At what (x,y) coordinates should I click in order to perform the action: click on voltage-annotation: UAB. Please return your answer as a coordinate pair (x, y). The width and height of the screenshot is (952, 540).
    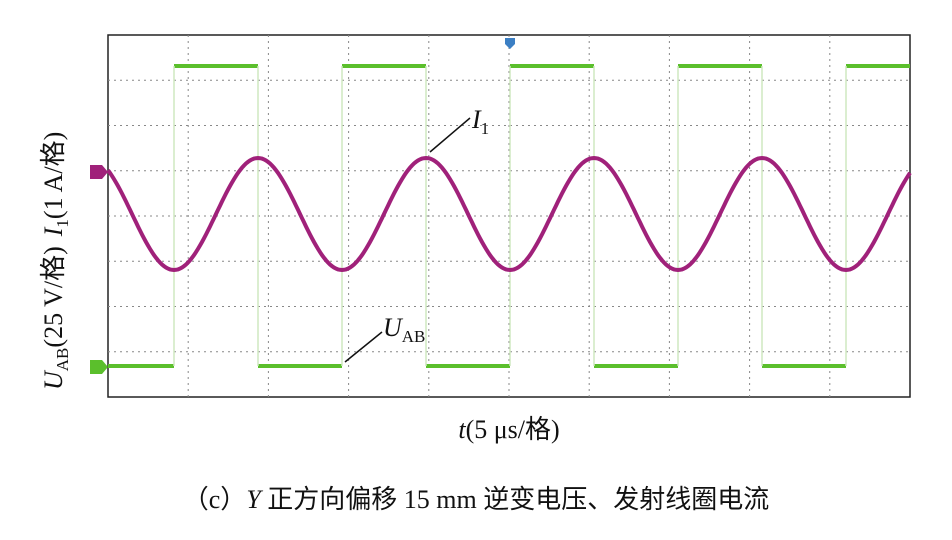
    Looking at the image, I should click on (404, 329).